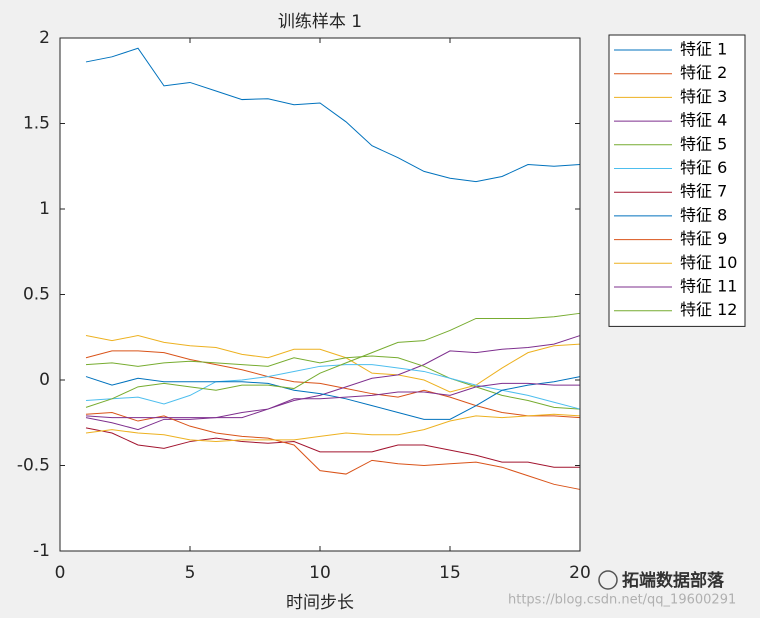 The width and height of the screenshot is (760, 618). I want to click on legend-label: 特征 1, so click(703, 49).